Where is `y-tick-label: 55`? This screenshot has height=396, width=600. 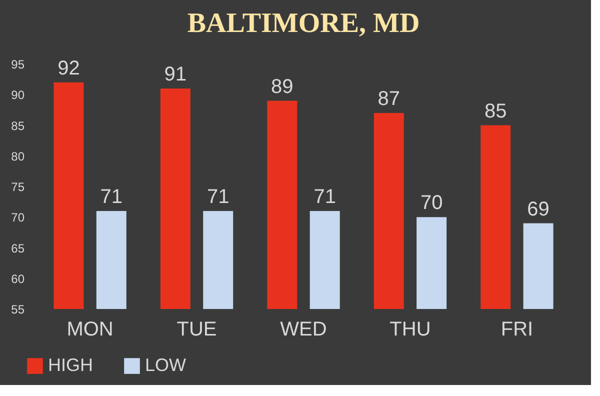 y-tick-label: 55 is located at coordinates (18, 309).